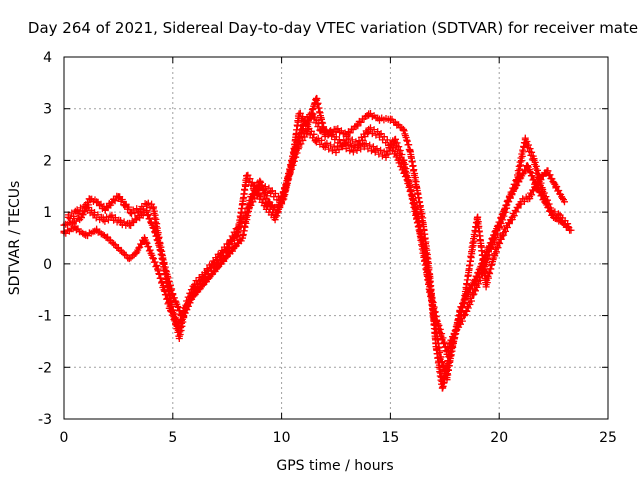 The width and height of the screenshot is (640, 480). Describe the element at coordinates (390, 438) in the screenshot. I see `x-tick-label: 15` at that location.